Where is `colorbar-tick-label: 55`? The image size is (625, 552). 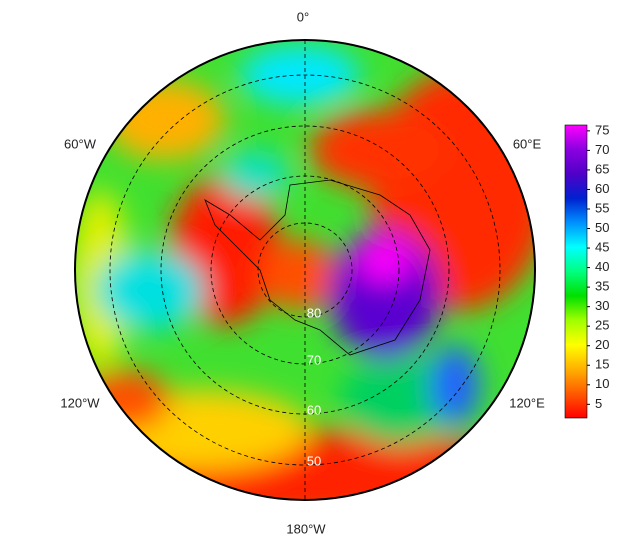 colorbar-tick-label: 55 is located at coordinates (602, 207).